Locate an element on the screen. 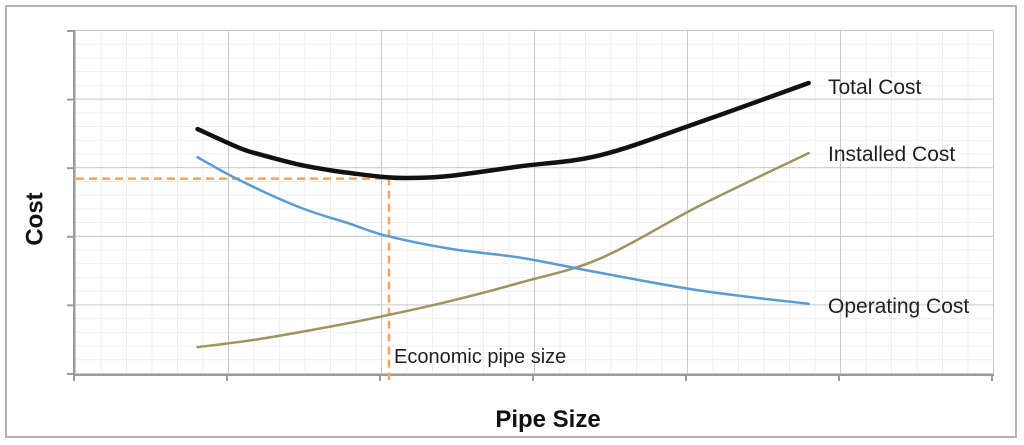 The width and height of the screenshot is (1024, 445). operating-cost-label: Operating Cost is located at coordinates (899, 306).